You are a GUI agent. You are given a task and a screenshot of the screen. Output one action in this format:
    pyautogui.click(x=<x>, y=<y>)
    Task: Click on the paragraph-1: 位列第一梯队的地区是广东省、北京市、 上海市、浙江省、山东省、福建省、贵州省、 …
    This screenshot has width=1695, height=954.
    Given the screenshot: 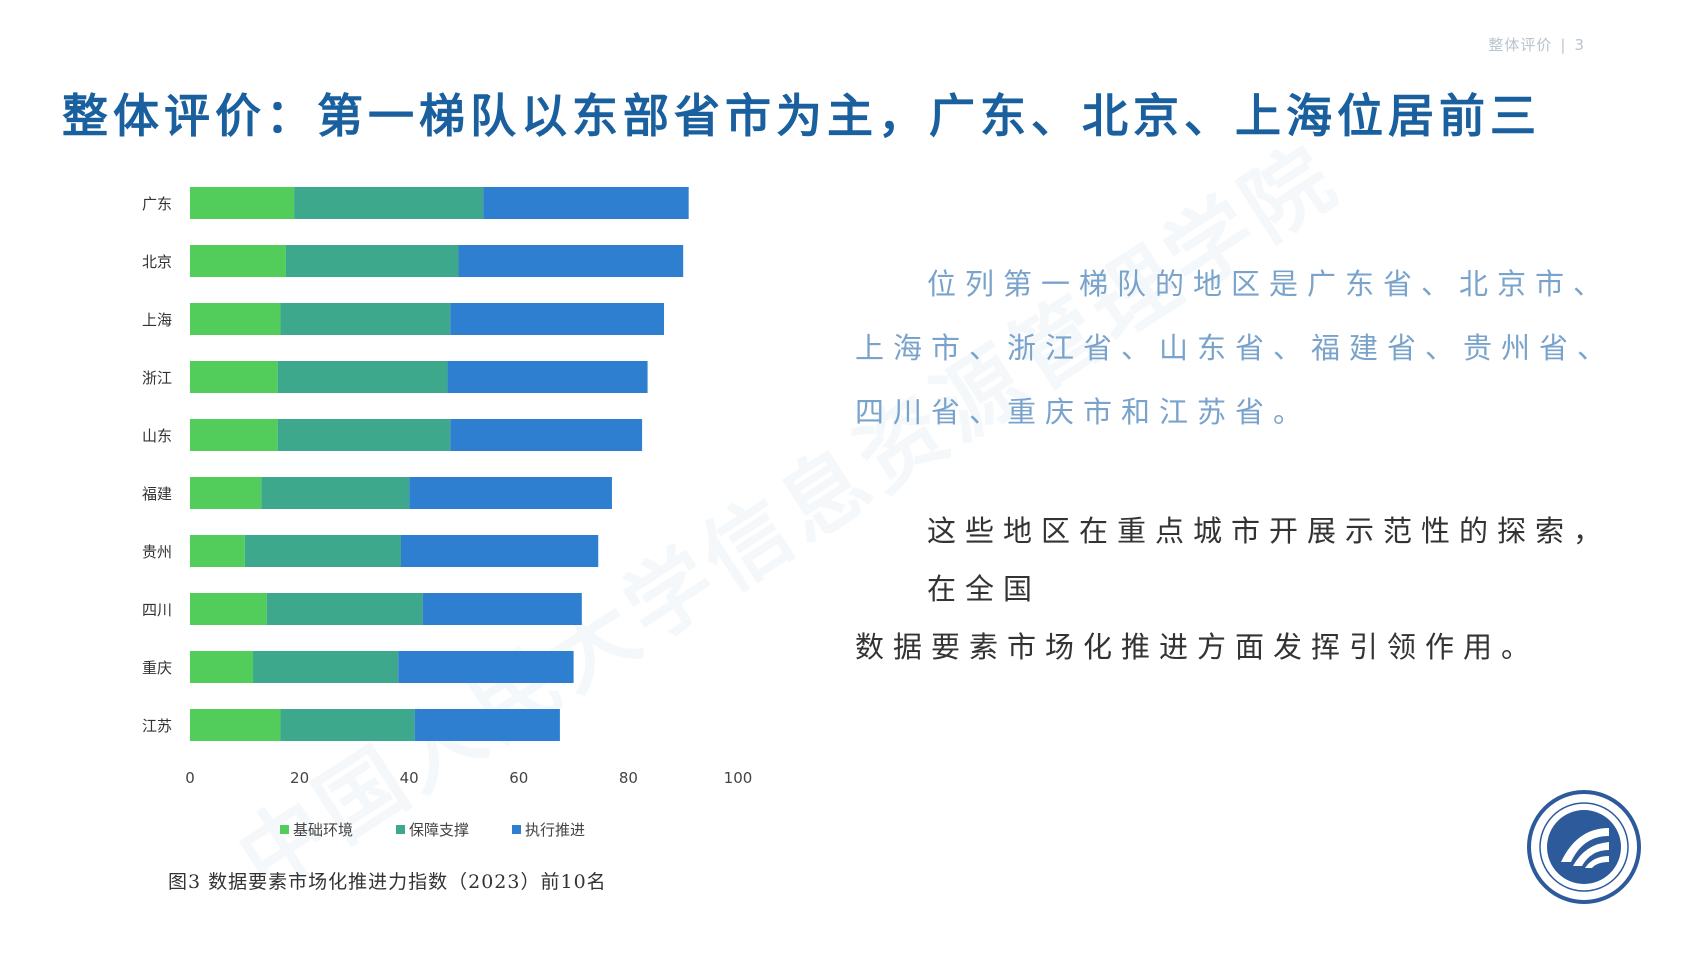 What is the action you would take?
    pyautogui.click(x=1250, y=348)
    